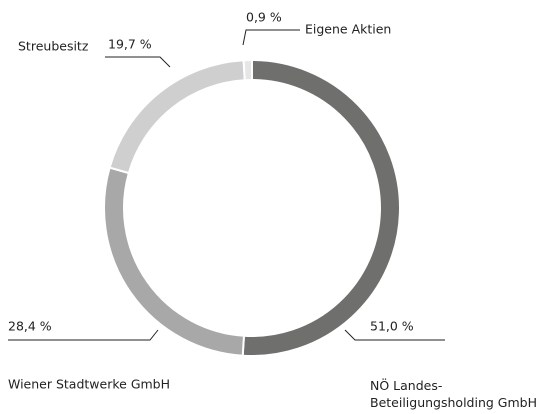  Describe the element at coordinates (348, 29) in the screenshot. I see `category-label: Eigene Aktien` at that location.